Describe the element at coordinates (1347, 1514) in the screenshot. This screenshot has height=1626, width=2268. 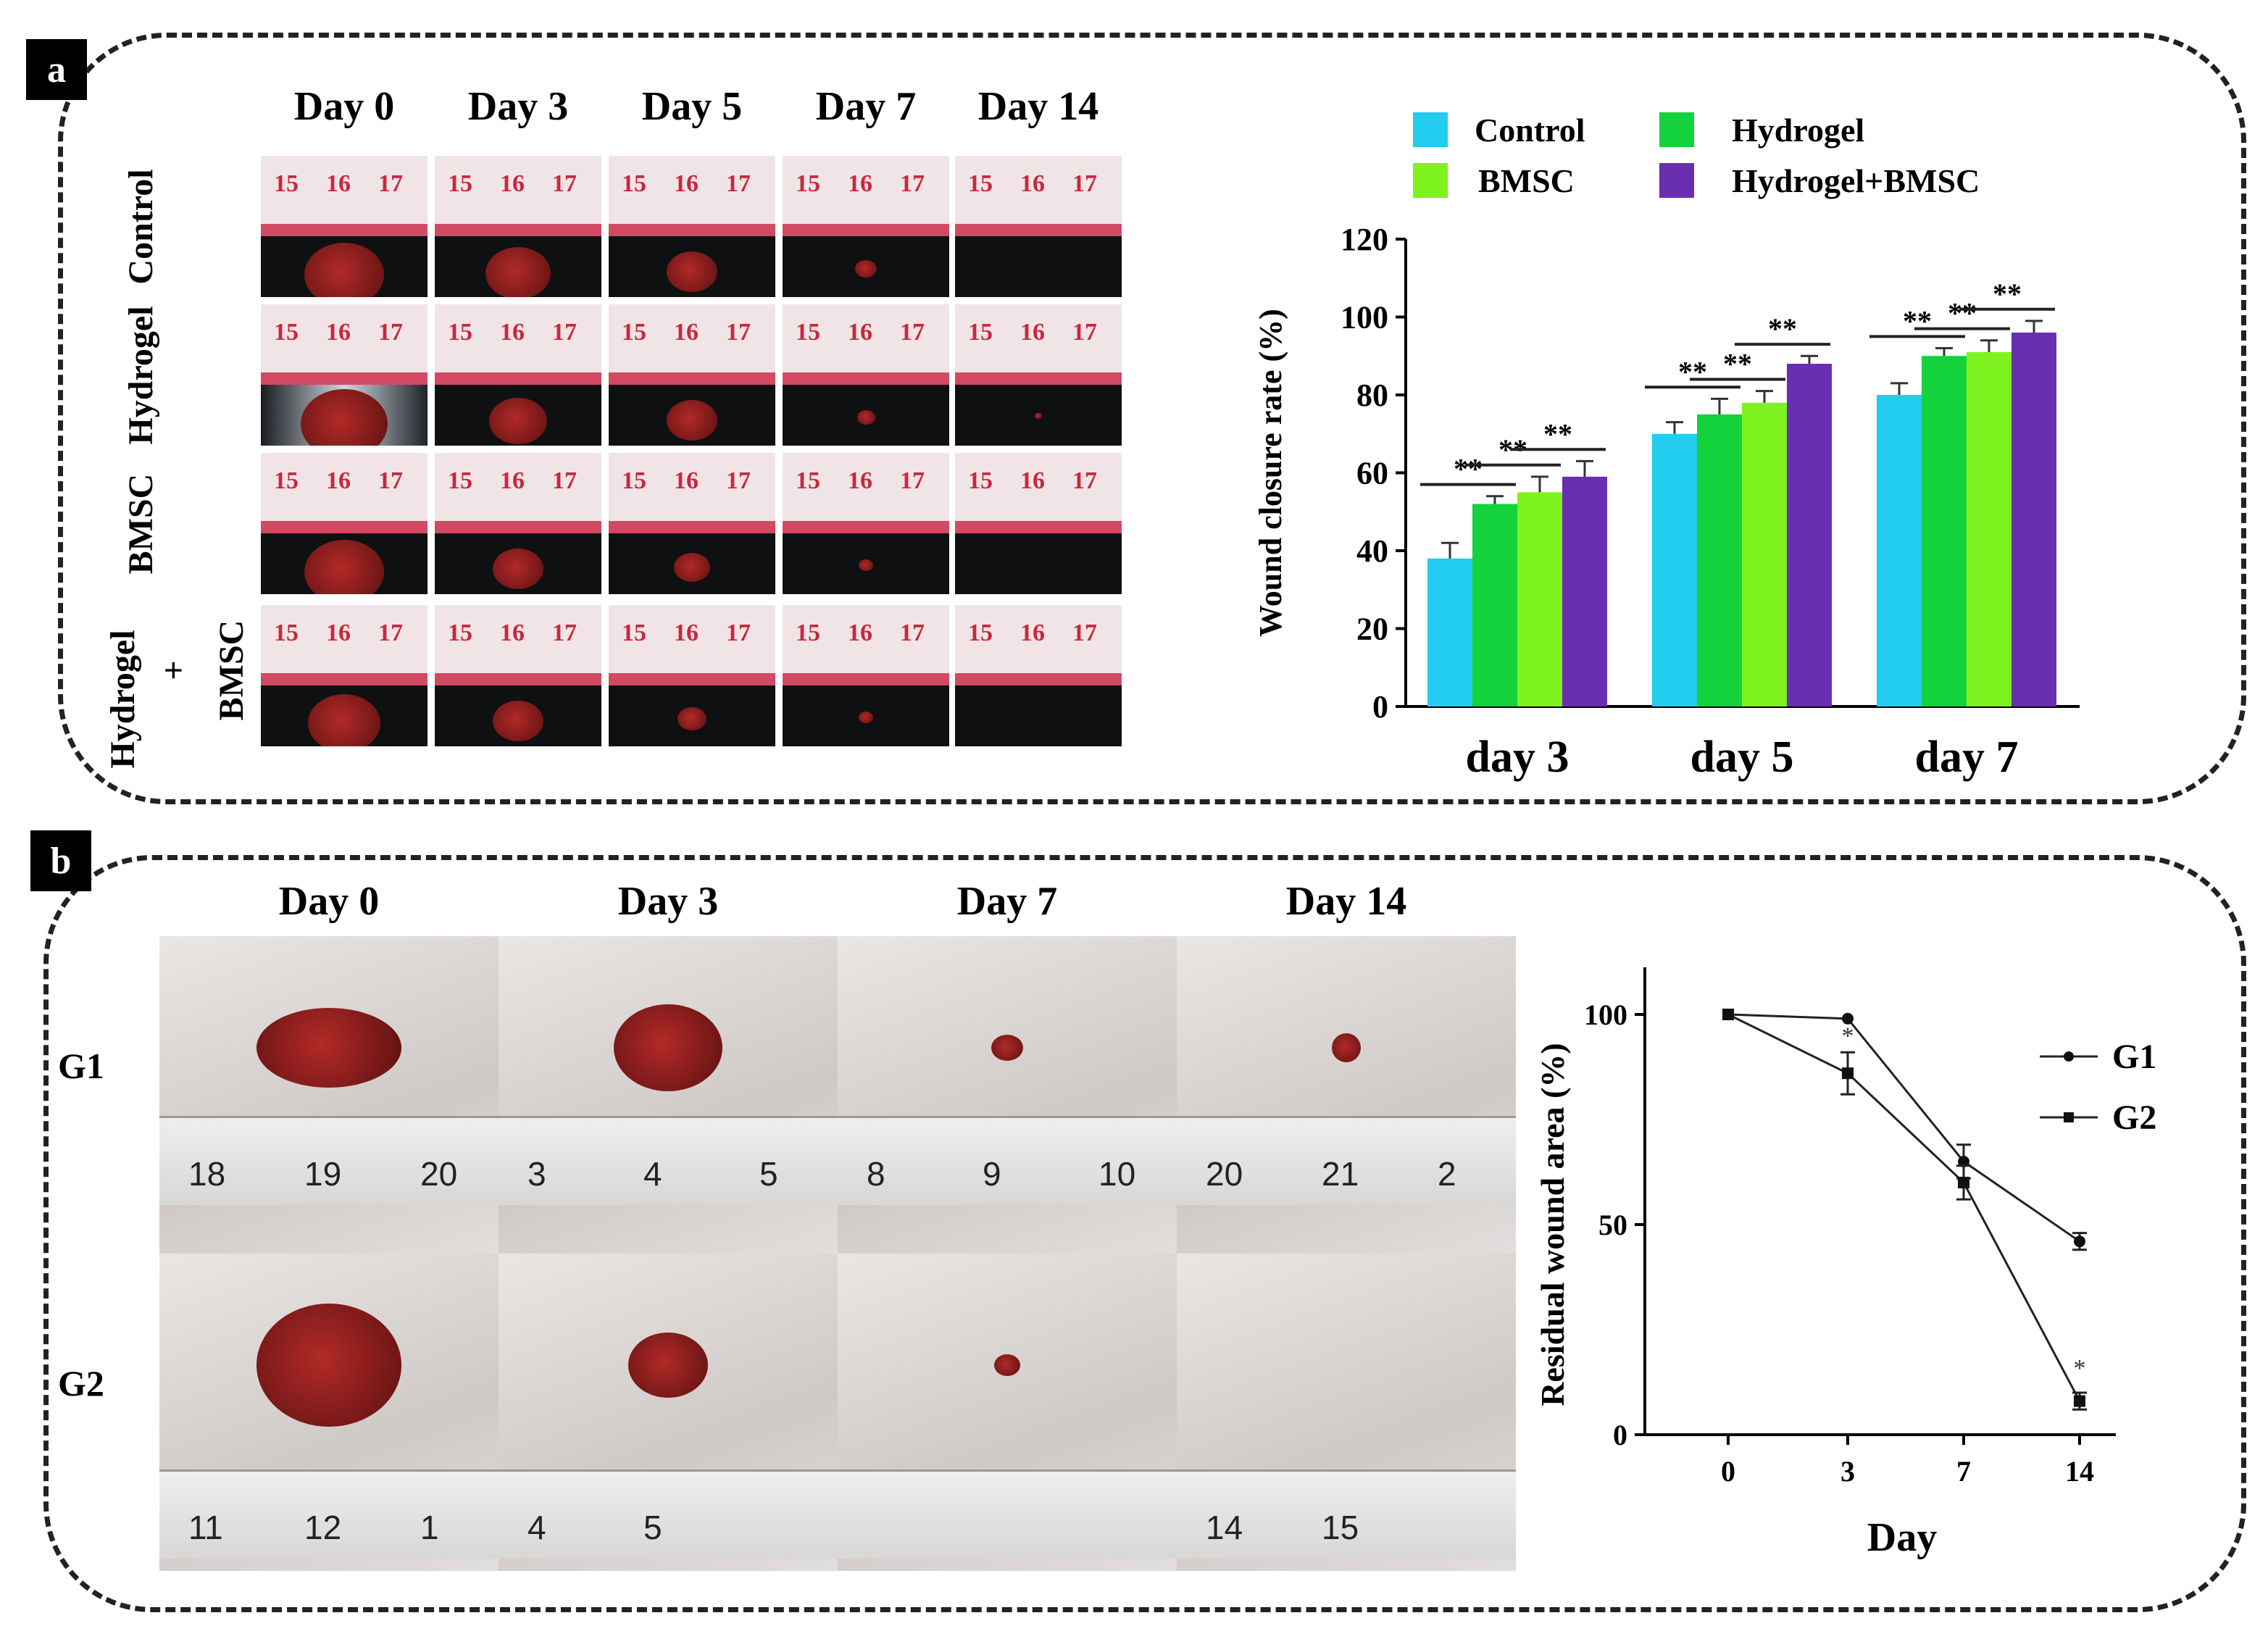
I see `ruler: 14 15` at that location.